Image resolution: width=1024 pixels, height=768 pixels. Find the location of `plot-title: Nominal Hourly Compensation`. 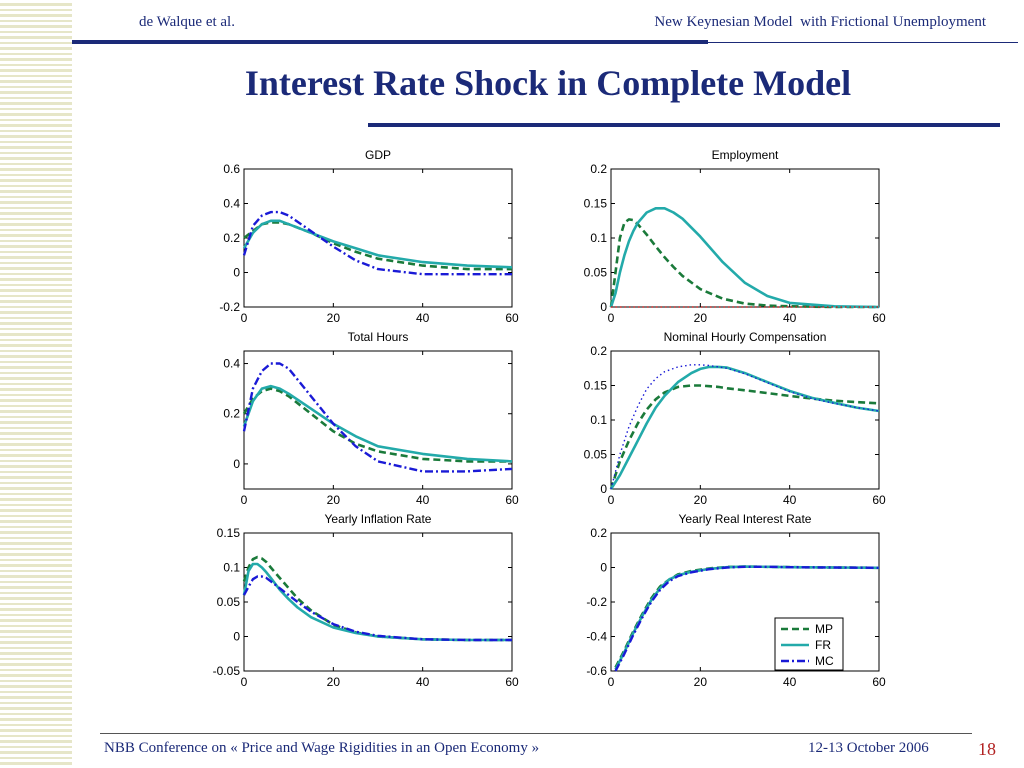

plot-title: Nominal Hourly Compensation is located at coordinates (745, 337).